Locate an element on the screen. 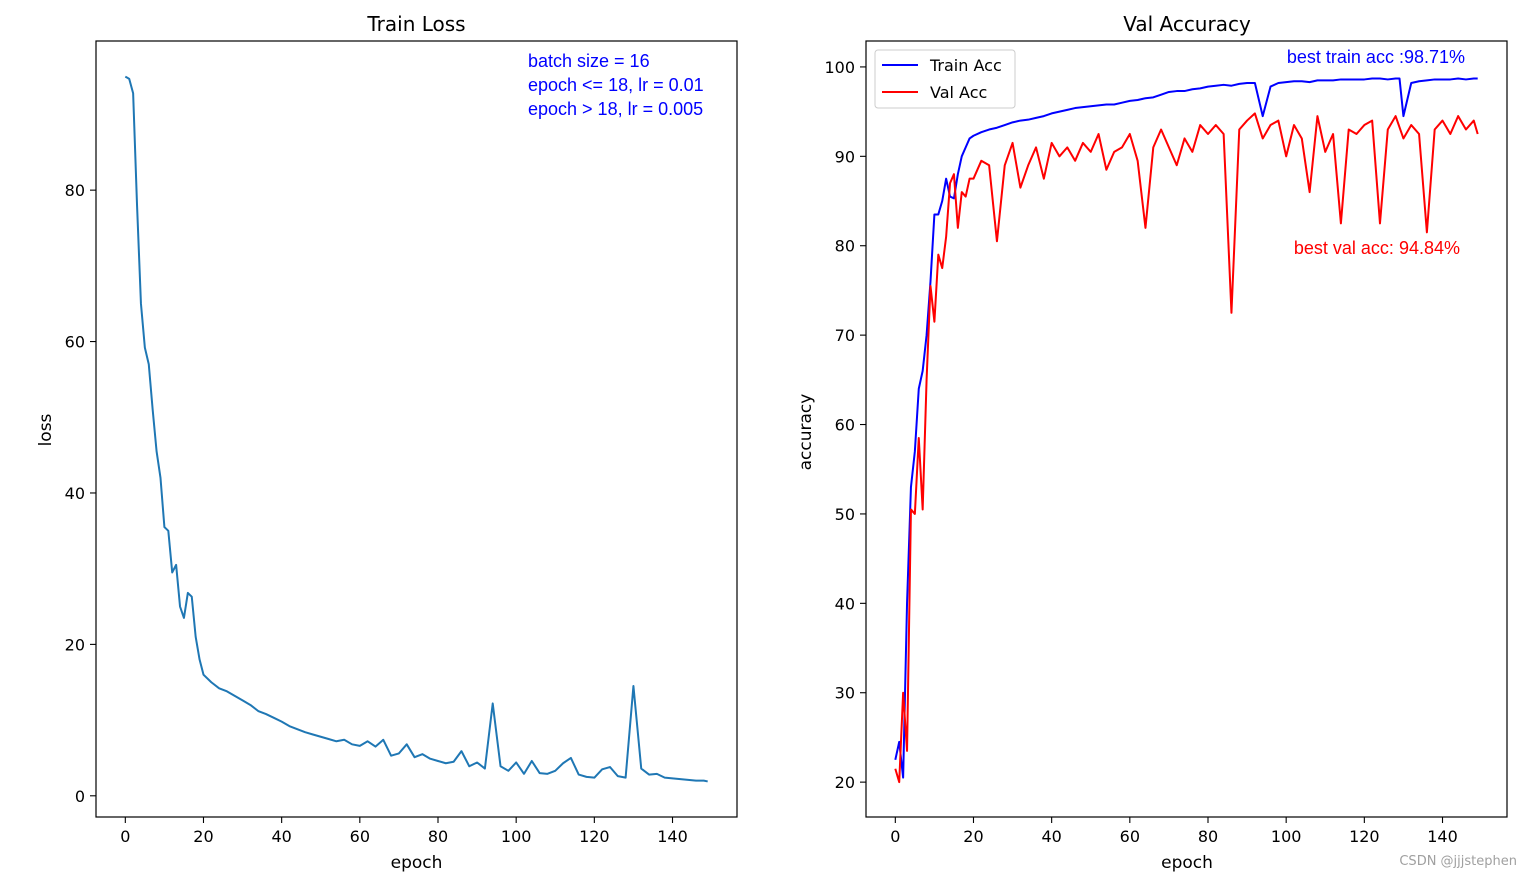 The width and height of the screenshot is (1532, 878). acc-x-axis-ticks: 0 20 40 60 80 100 120 140 is located at coordinates (1174, 831).